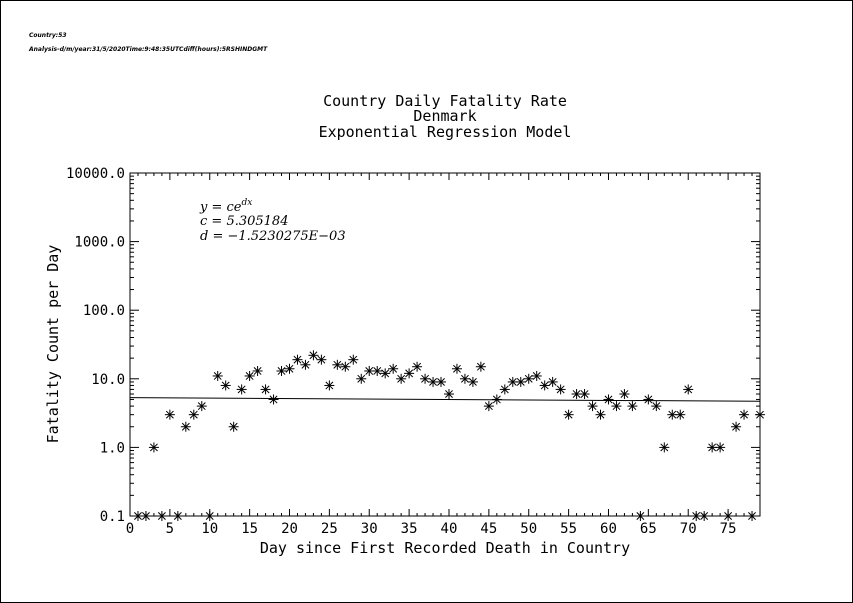  Describe the element at coordinates (488, 529) in the screenshot. I see `x-tick-label: 45` at that location.